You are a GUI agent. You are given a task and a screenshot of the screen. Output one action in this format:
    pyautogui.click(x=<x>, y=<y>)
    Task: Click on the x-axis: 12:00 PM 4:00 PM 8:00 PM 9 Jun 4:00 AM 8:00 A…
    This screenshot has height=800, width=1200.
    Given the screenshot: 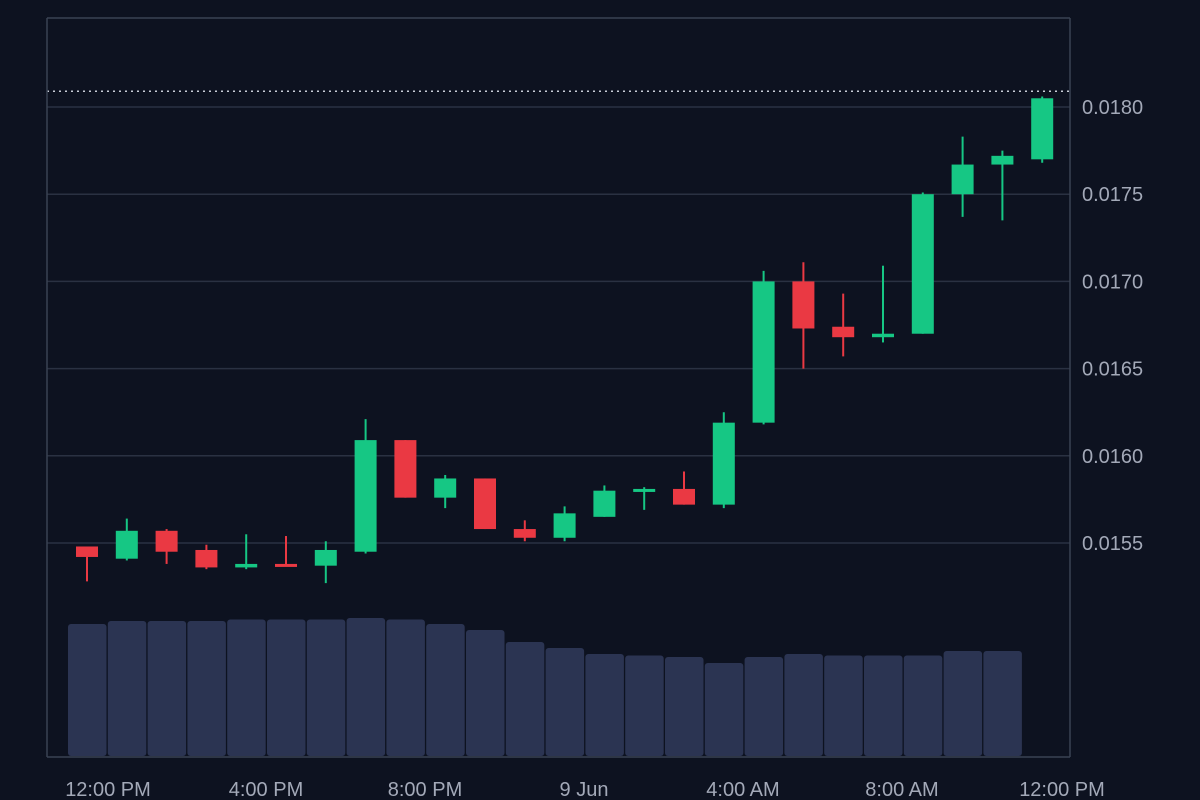 What is the action you would take?
    pyautogui.click(x=585, y=789)
    